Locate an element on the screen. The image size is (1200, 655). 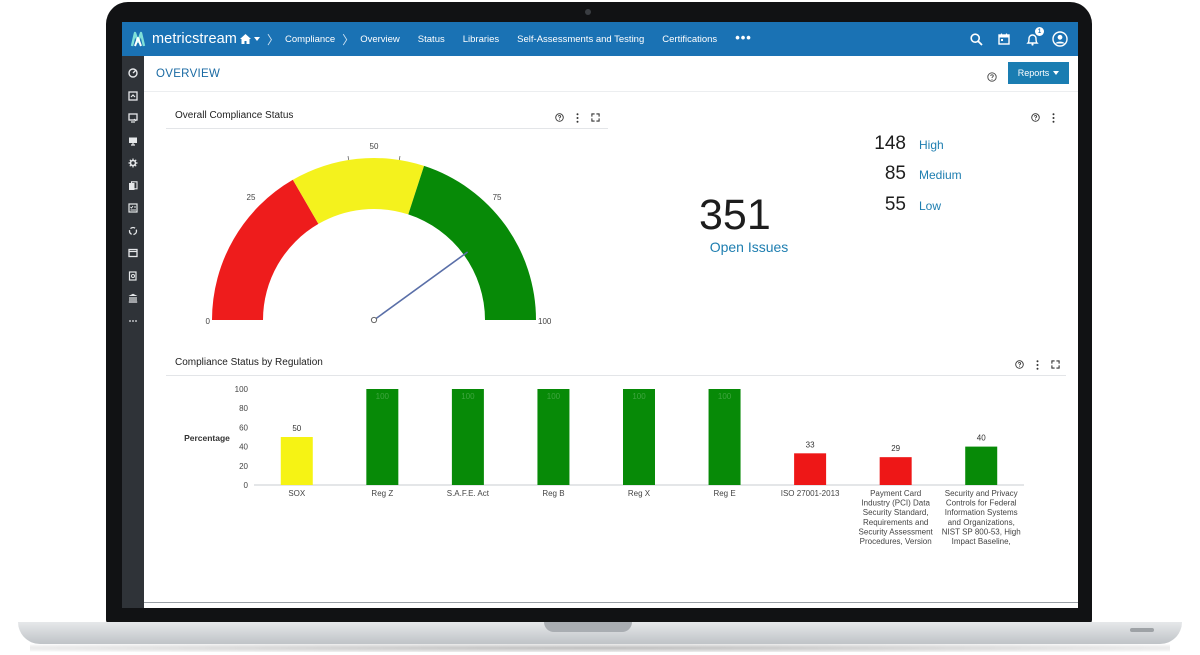
laptop-base is located at coordinates (600, 633).